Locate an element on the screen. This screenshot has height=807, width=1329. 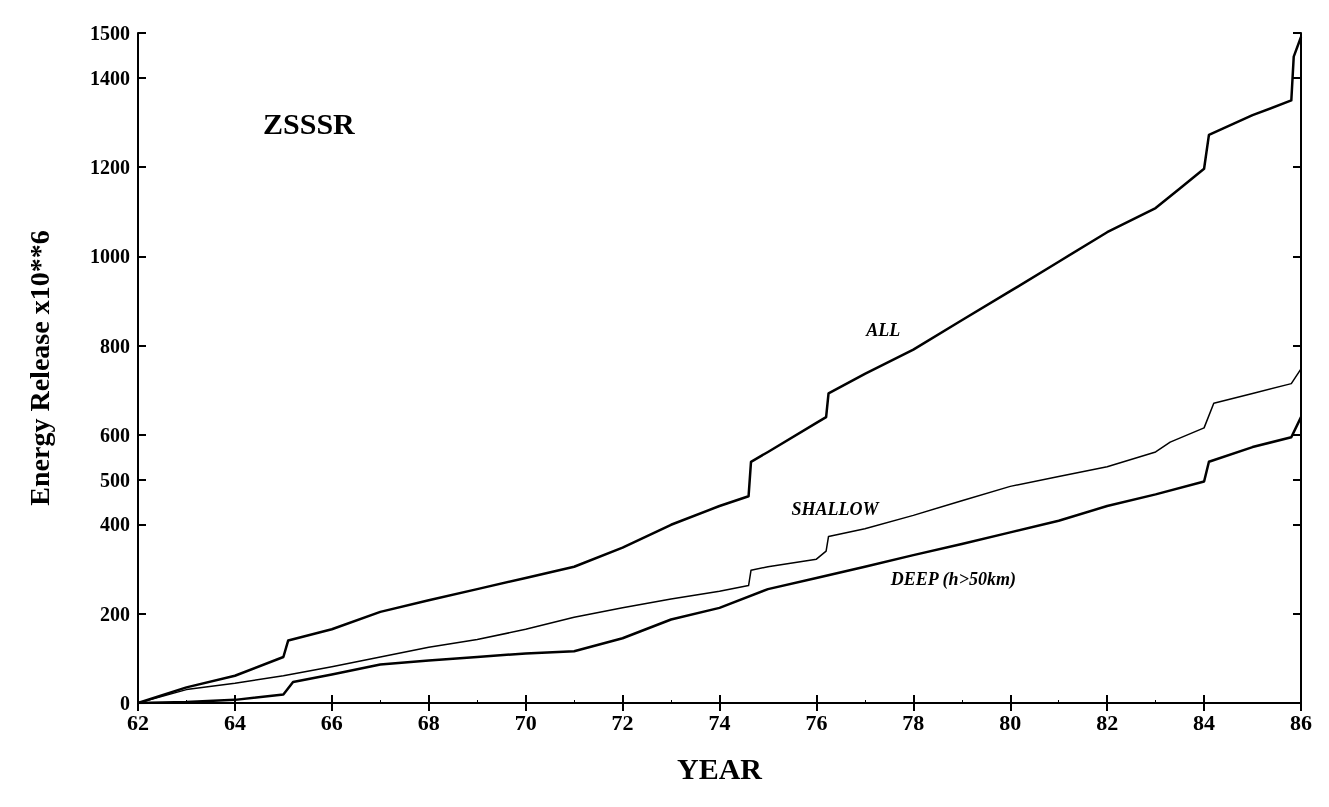
x-tick-label: 86 is located at coordinates (1301, 722).